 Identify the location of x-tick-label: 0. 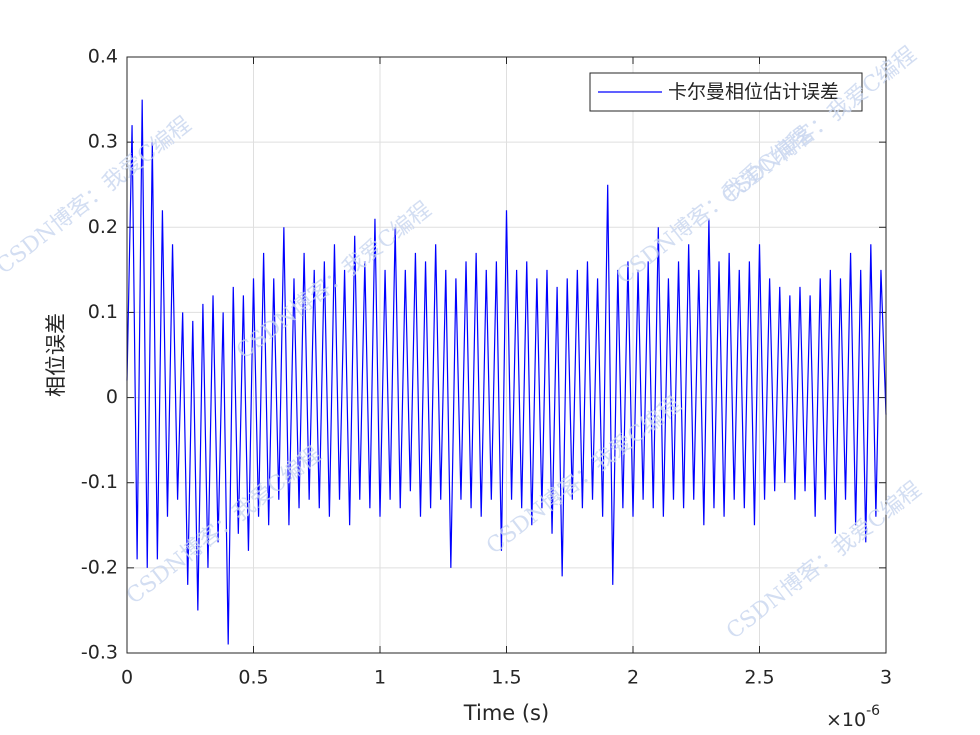
(127, 678).